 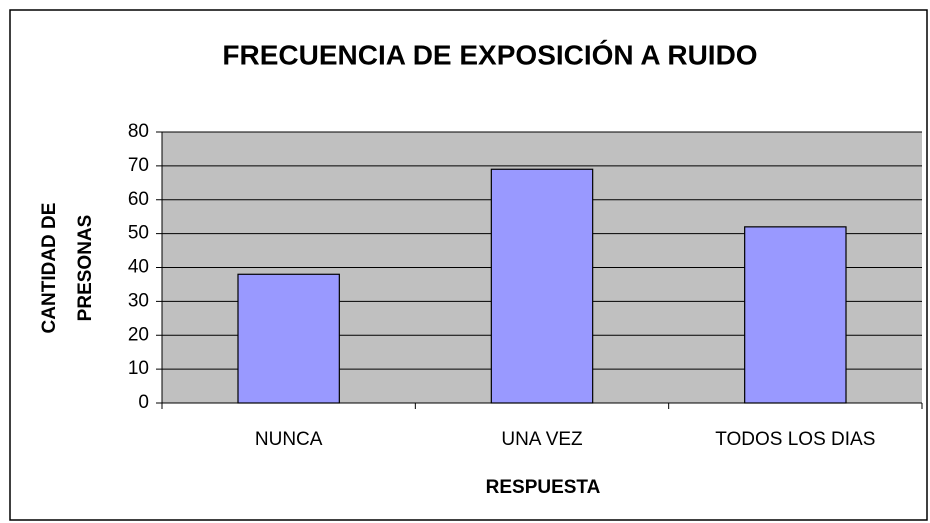 What do you see at coordinates (138, 334) in the screenshot?
I see `y-tick-label: 20` at bounding box center [138, 334].